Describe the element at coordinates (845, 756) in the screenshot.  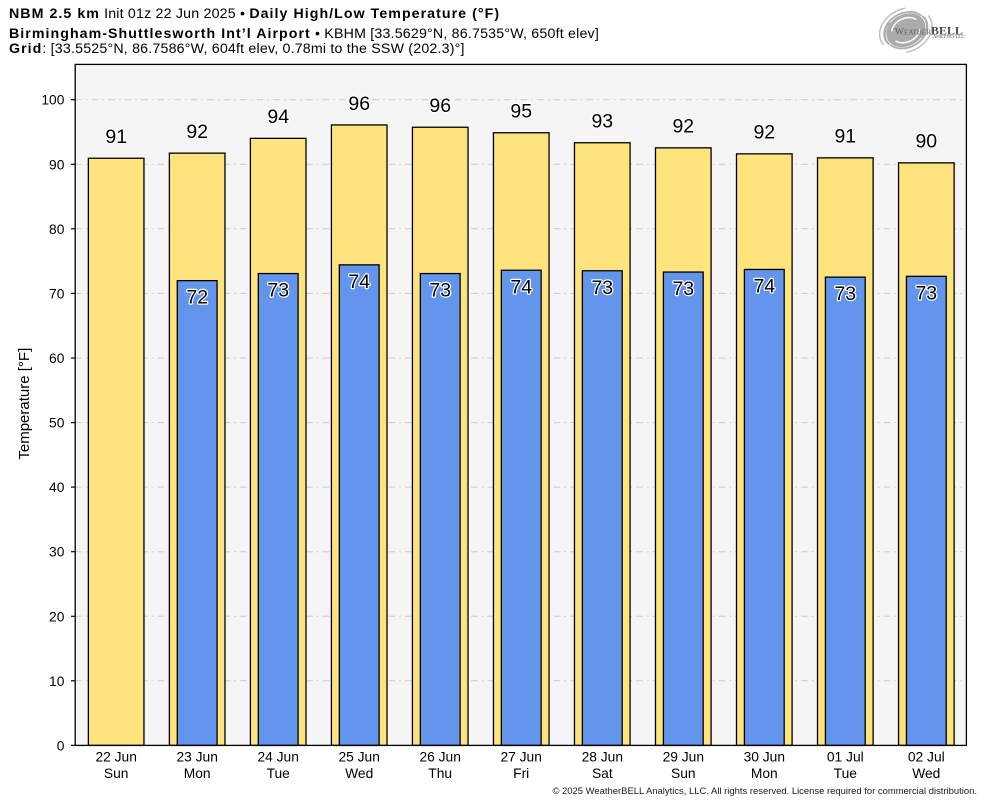
I see `svg-text: 01 Jul` at that location.